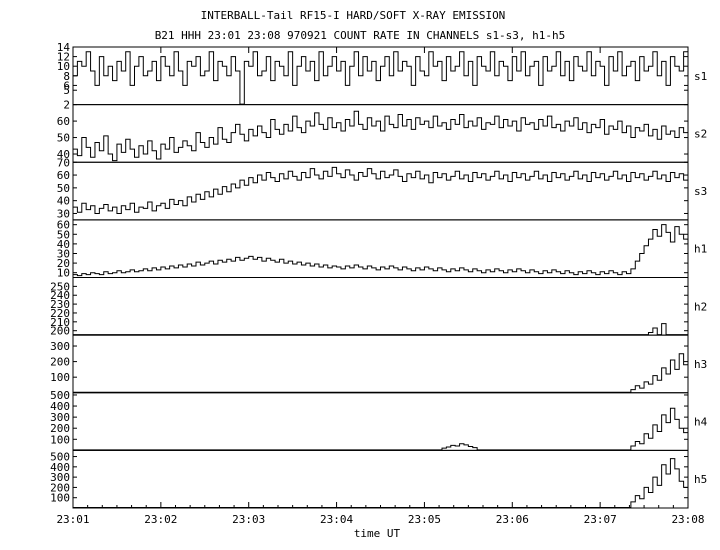 This screenshot has width=720, height=550. Describe the element at coordinates (60, 428) in the screenshot. I see `ytick-label-h4-200: 200` at that location.